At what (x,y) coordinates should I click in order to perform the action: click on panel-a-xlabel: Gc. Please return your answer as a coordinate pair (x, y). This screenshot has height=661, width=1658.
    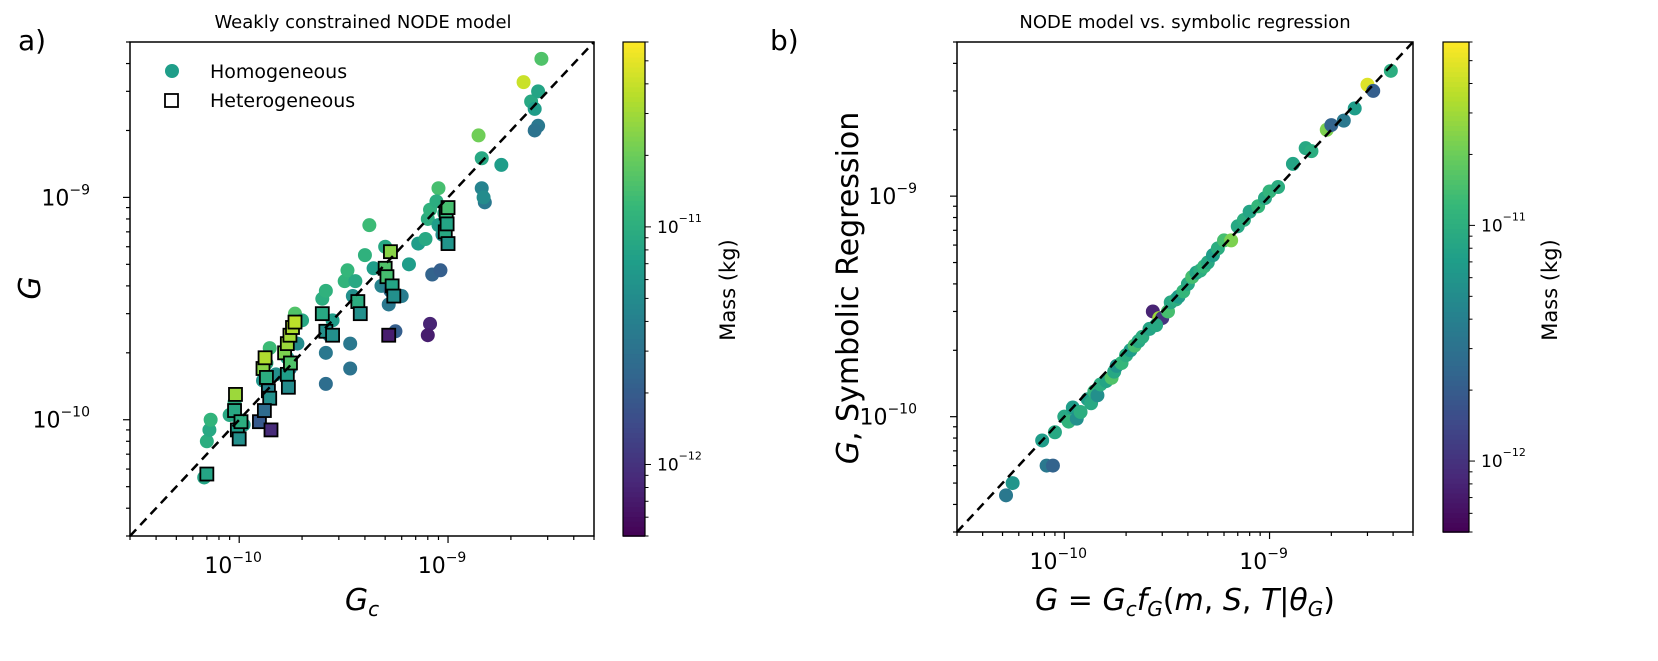
    Looking at the image, I should click on (362, 602).